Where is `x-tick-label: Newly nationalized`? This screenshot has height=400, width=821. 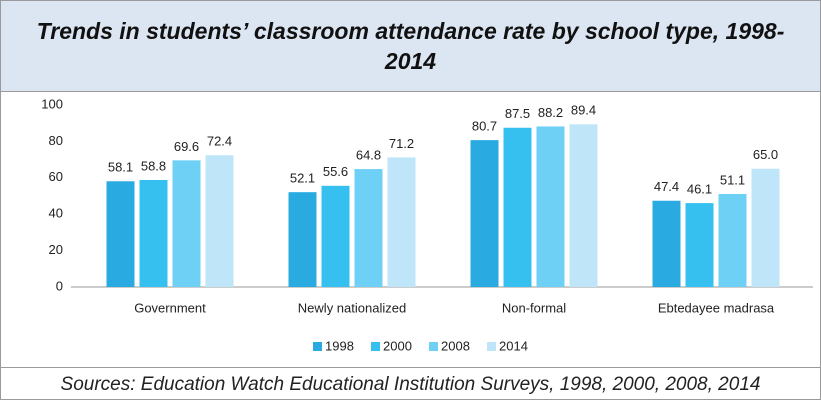 x-tick-label: Newly nationalized is located at coordinates (352, 307).